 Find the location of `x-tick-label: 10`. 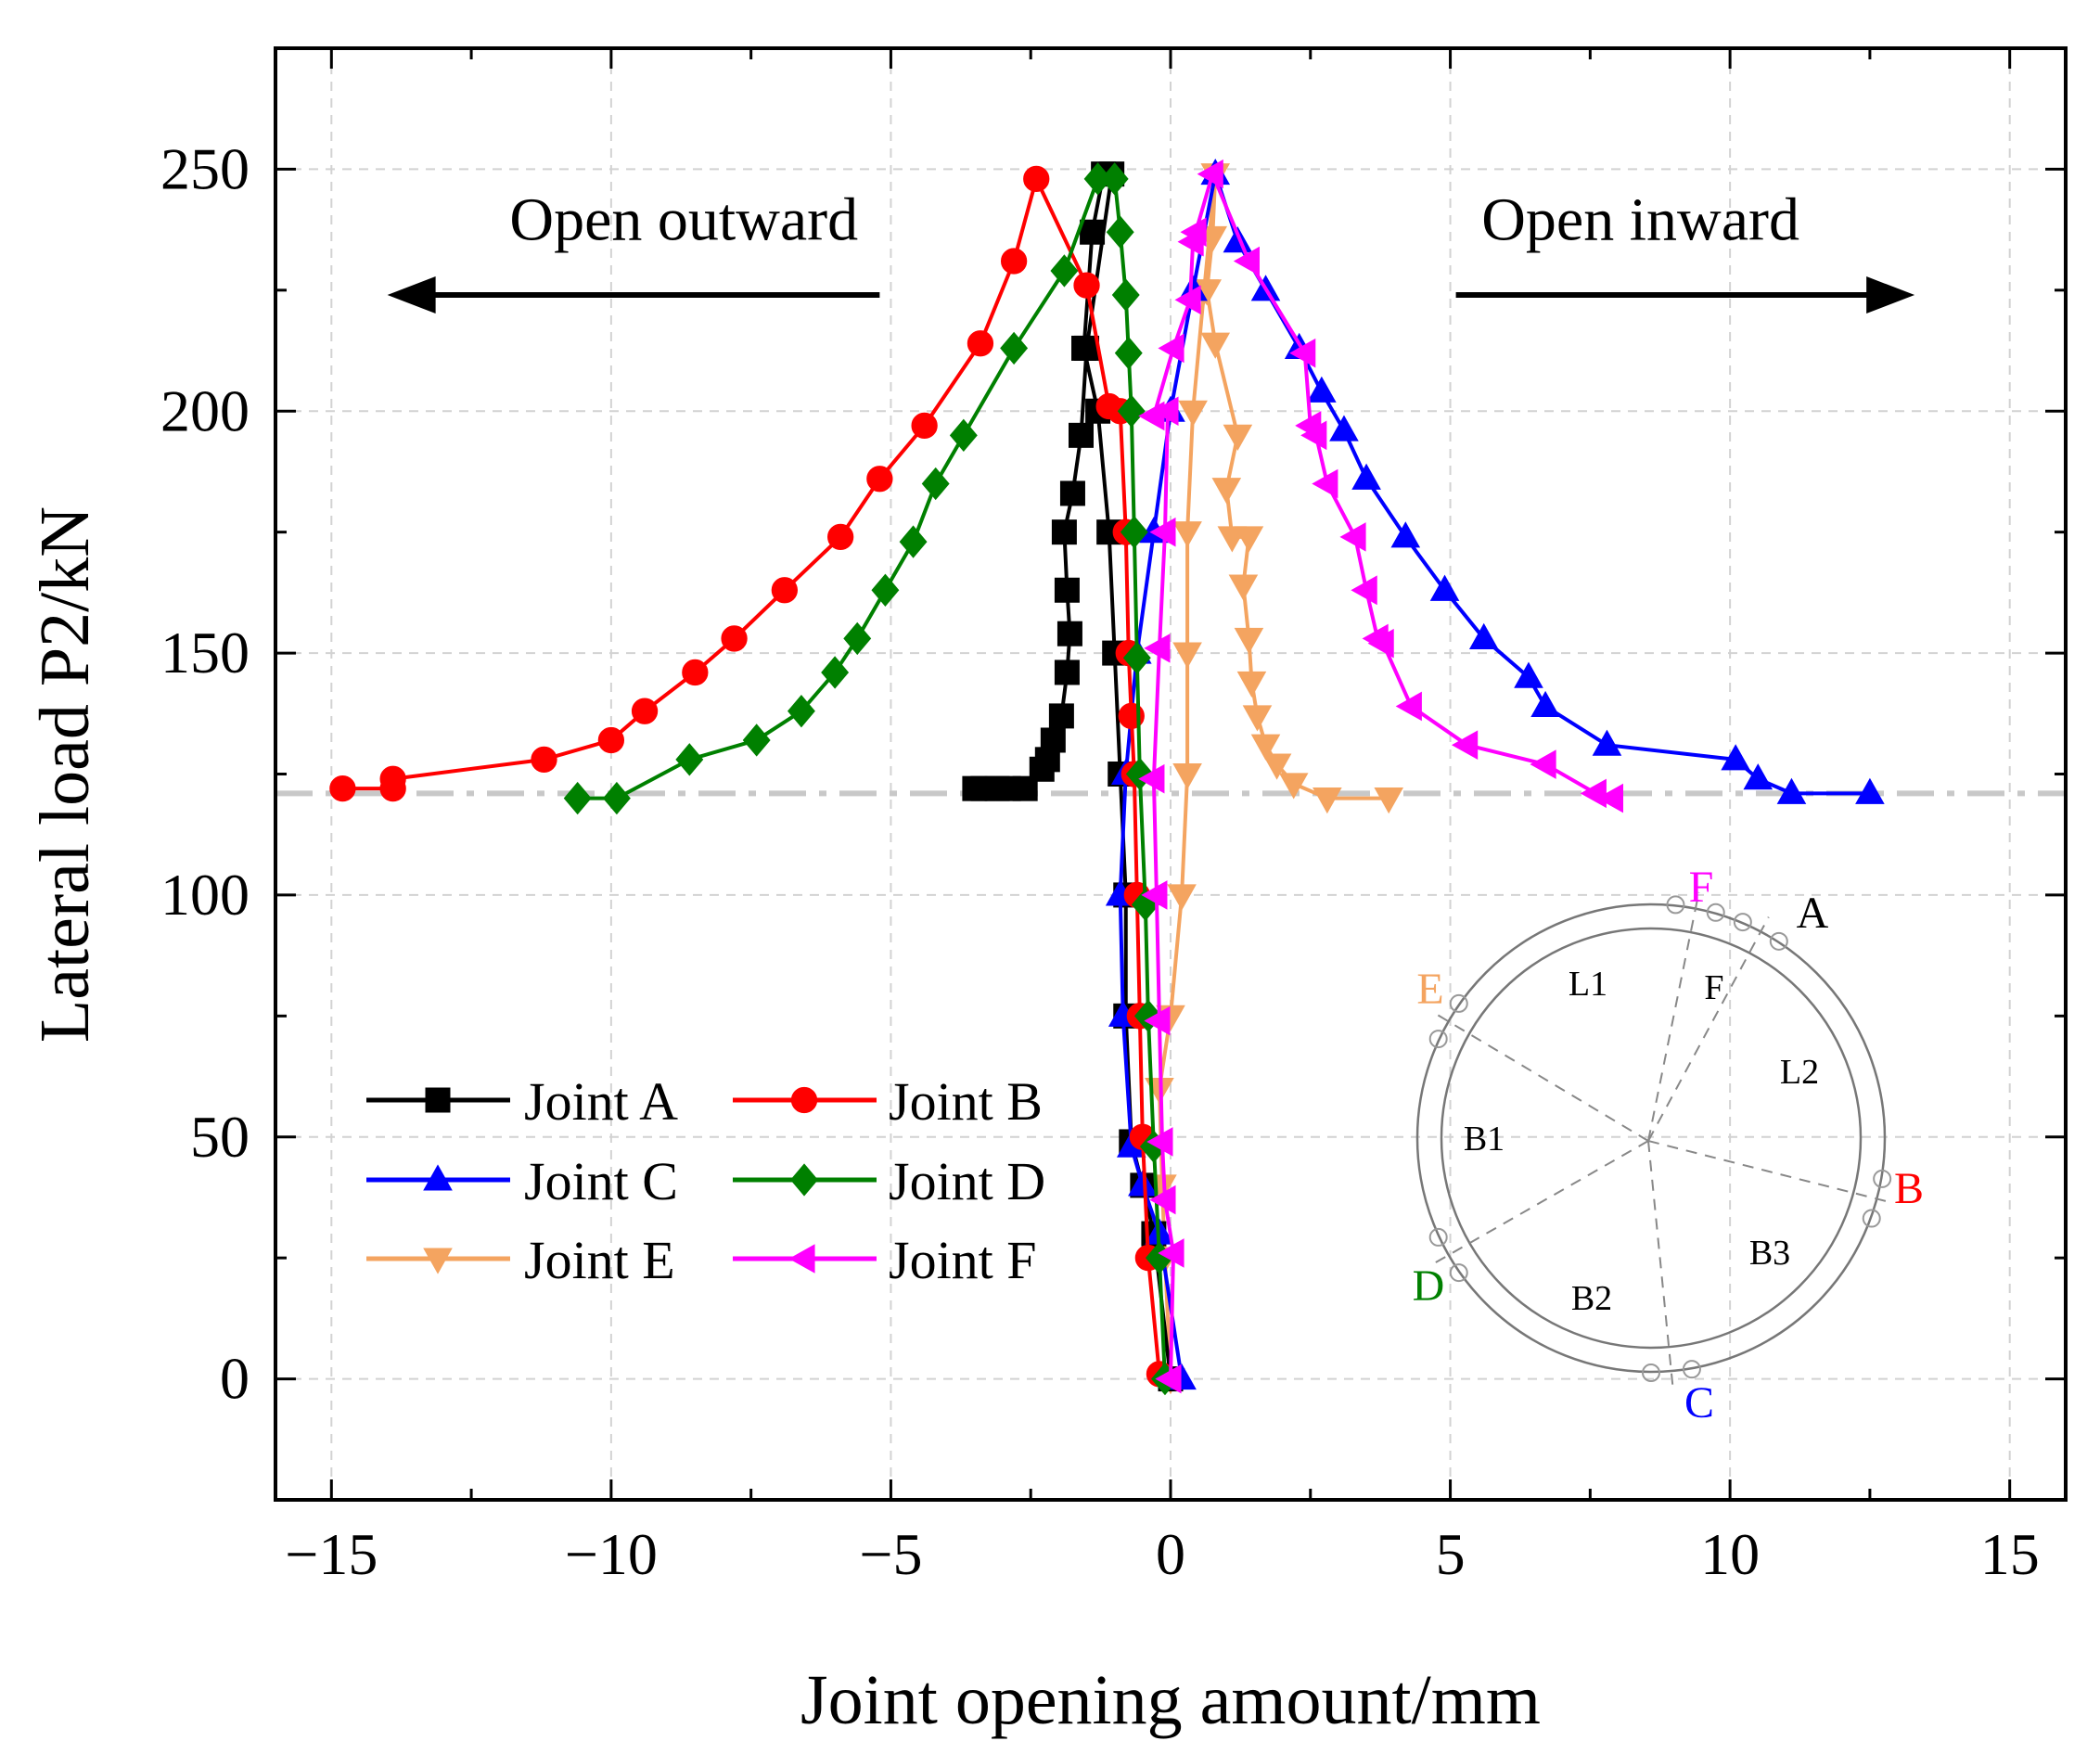

x-tick-label: 10 is located at coordinates (1730, 1554).